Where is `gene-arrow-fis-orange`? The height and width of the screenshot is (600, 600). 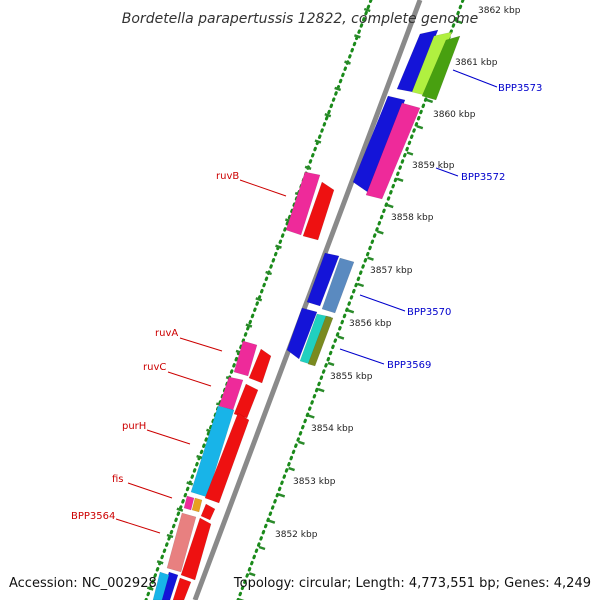 gene-arrow-fis-orange is located at coordinates (197, 505).